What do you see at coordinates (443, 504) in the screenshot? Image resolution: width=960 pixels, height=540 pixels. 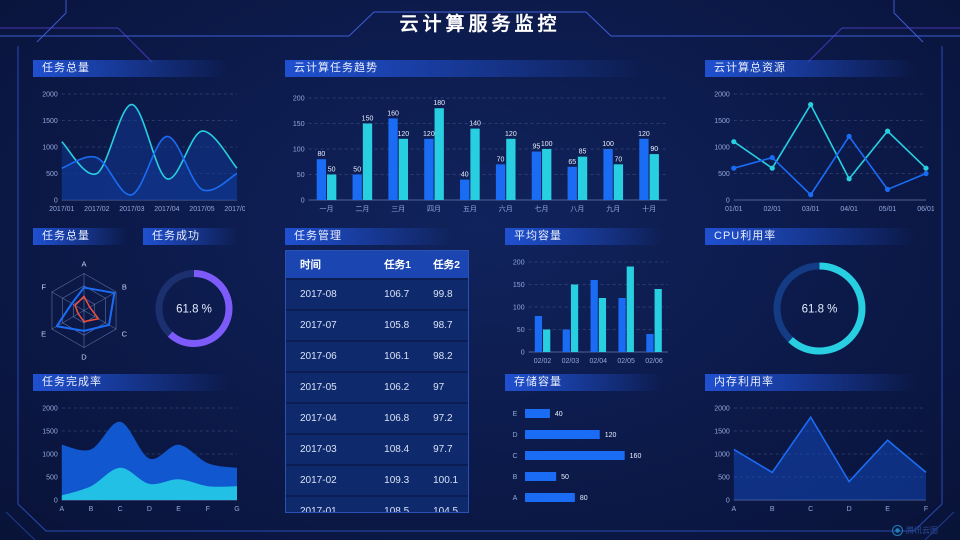 I see `table-cell: 104.5` at bounding box center [443, 504].